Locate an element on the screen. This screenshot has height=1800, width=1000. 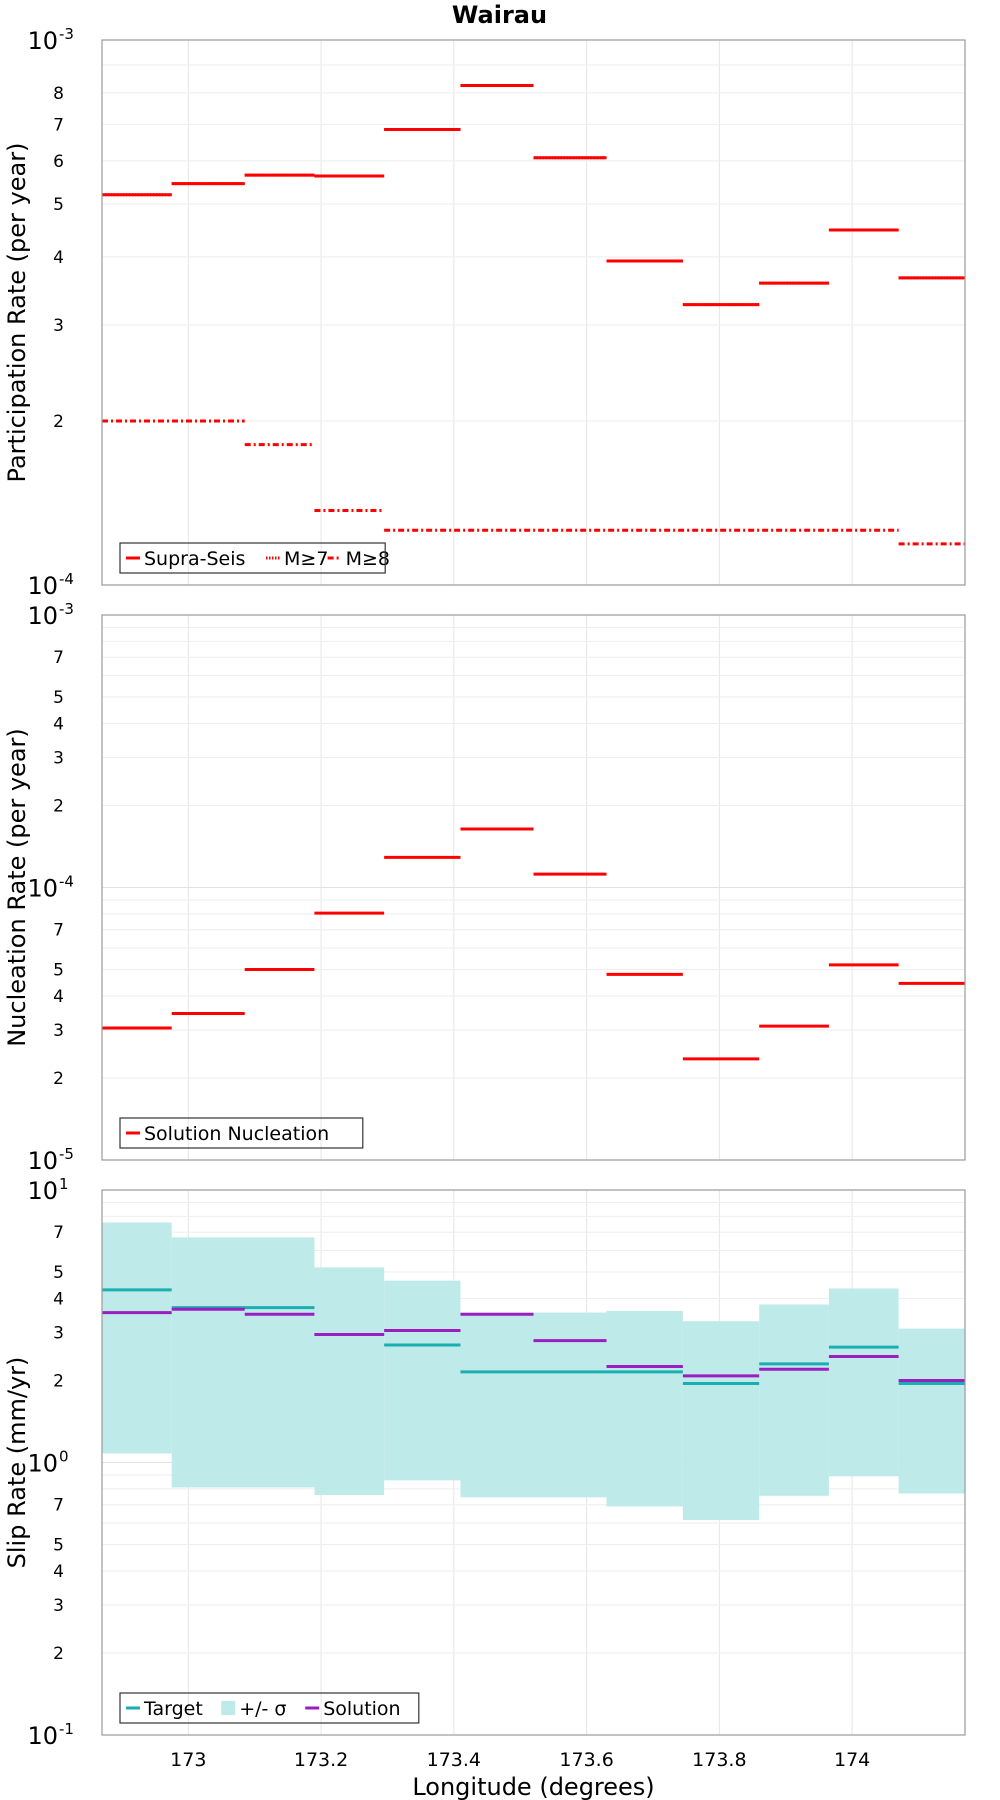
legend-entry: Target is located at coordinates (164, 1709).